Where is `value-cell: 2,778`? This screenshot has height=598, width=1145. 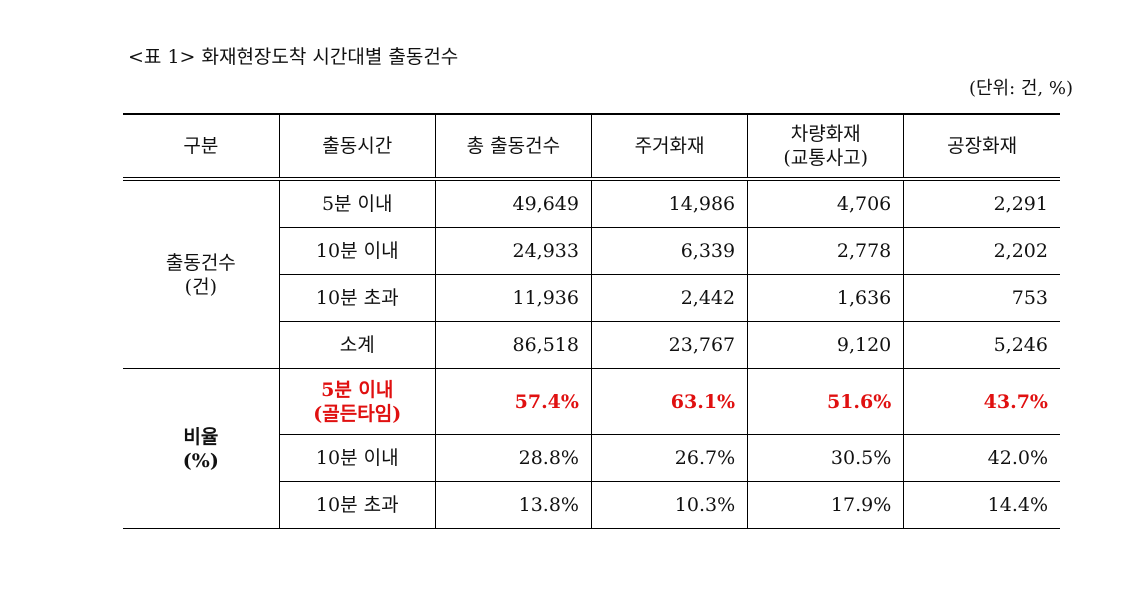 value-cell: 2,778 is located at coordinates (826, 251).